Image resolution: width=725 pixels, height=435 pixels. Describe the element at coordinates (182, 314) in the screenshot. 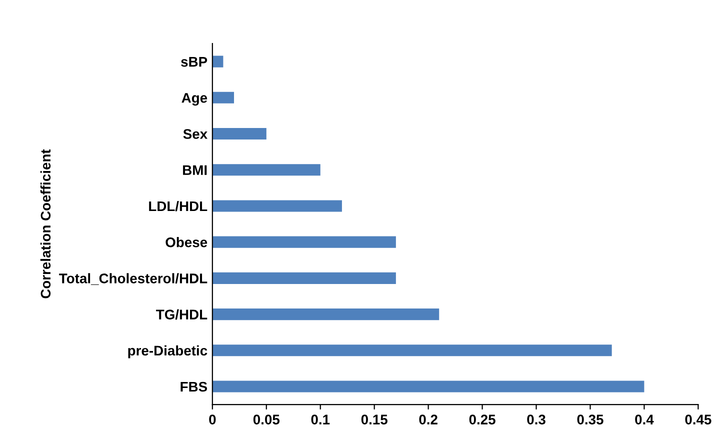

I see `y-tick-label: TG/HDL` at that location.